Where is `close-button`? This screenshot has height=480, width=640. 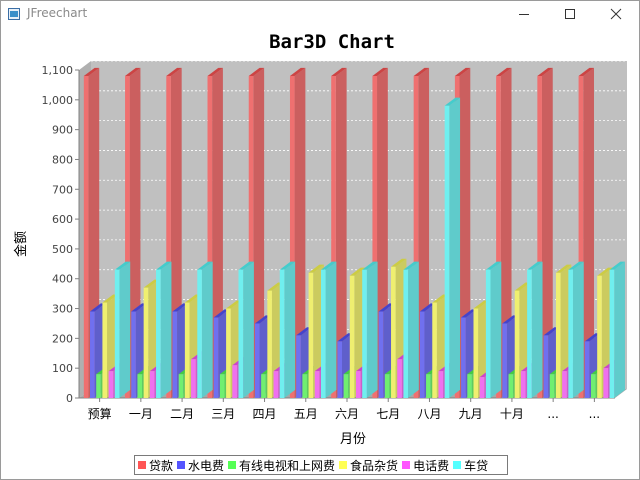
close-button is located at coordinates (616, 14).